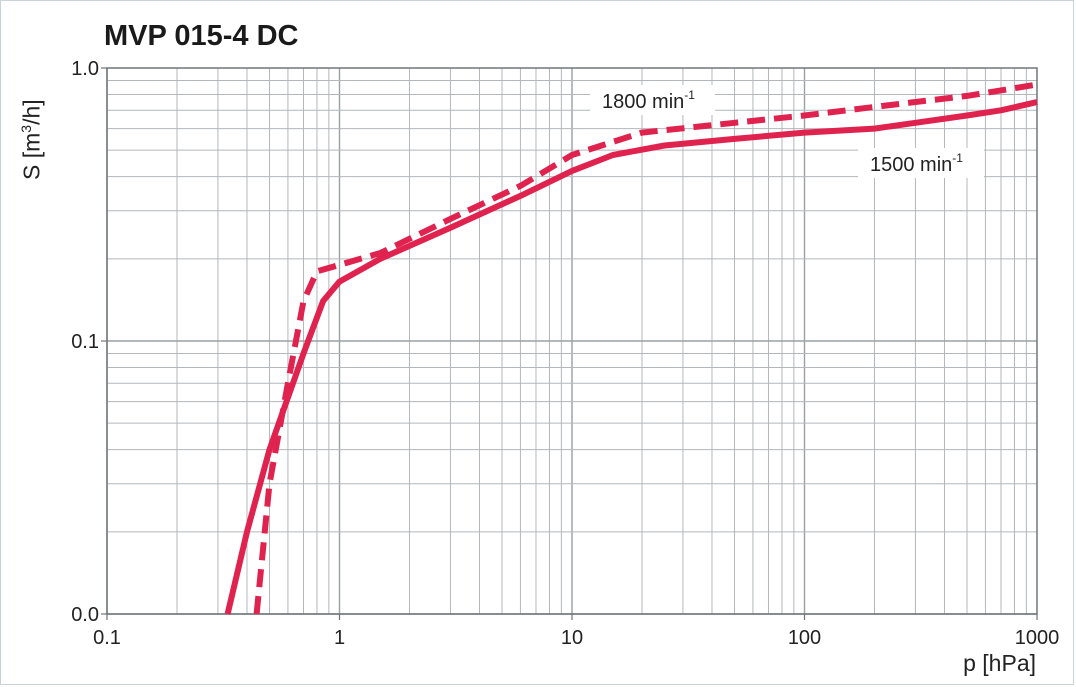  What do you see at coordinates (85, 342) in the screenshot?
I see `y-tick-label: 0.1` at bounding box center [85, 342].